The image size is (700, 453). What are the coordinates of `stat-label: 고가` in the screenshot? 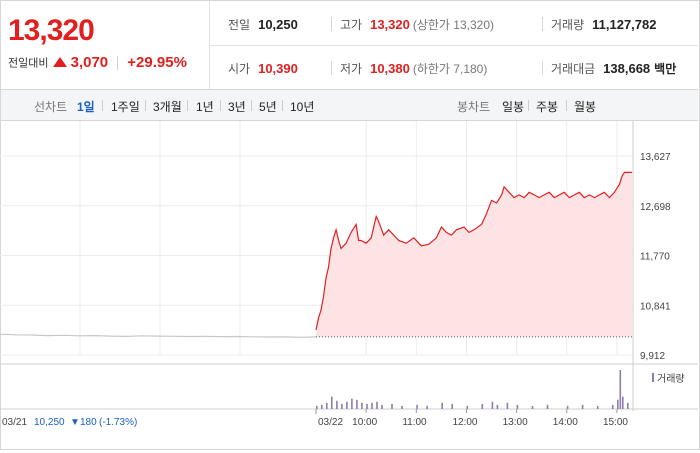 It's located at (351, 25).